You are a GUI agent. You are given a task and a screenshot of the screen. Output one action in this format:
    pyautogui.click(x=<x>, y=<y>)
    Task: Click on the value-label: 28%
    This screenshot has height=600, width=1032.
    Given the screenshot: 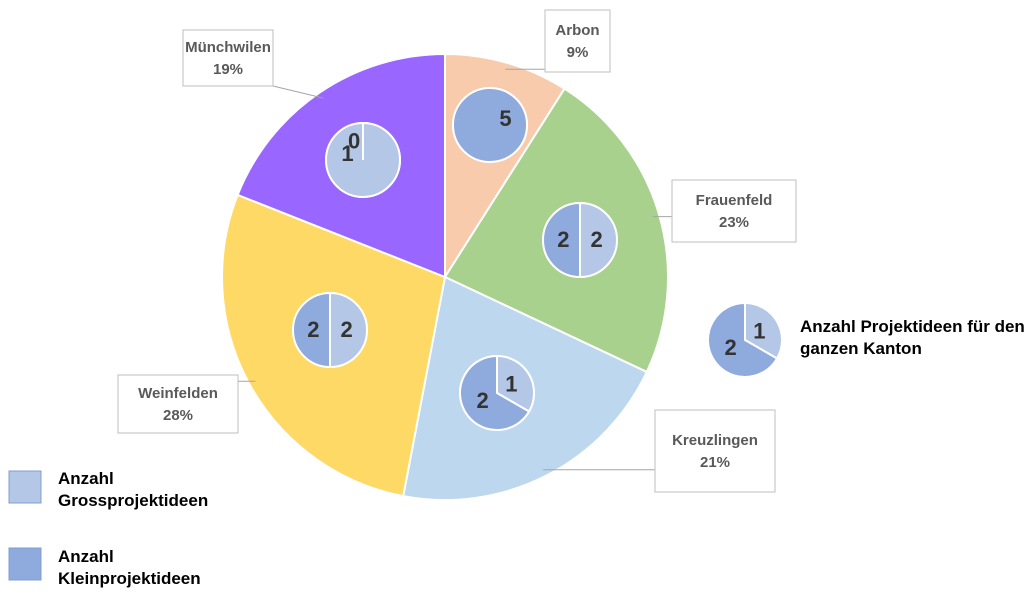 What is the action you would take?
    pyautogui.click(x=178, y=415)
    